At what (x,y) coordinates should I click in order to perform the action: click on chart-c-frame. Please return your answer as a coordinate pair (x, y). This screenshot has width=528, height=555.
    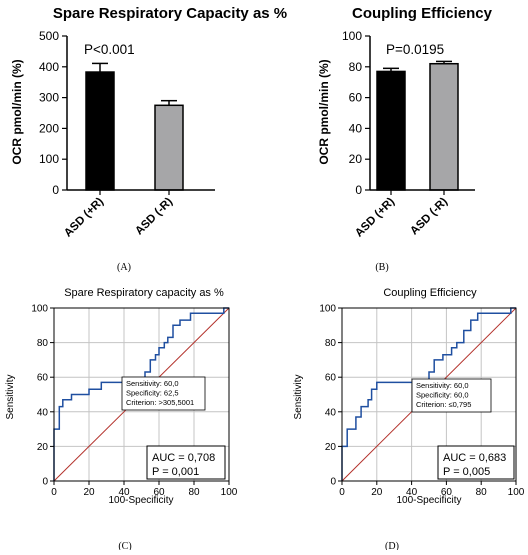
    Looking at the image, I should click on (141, 394).